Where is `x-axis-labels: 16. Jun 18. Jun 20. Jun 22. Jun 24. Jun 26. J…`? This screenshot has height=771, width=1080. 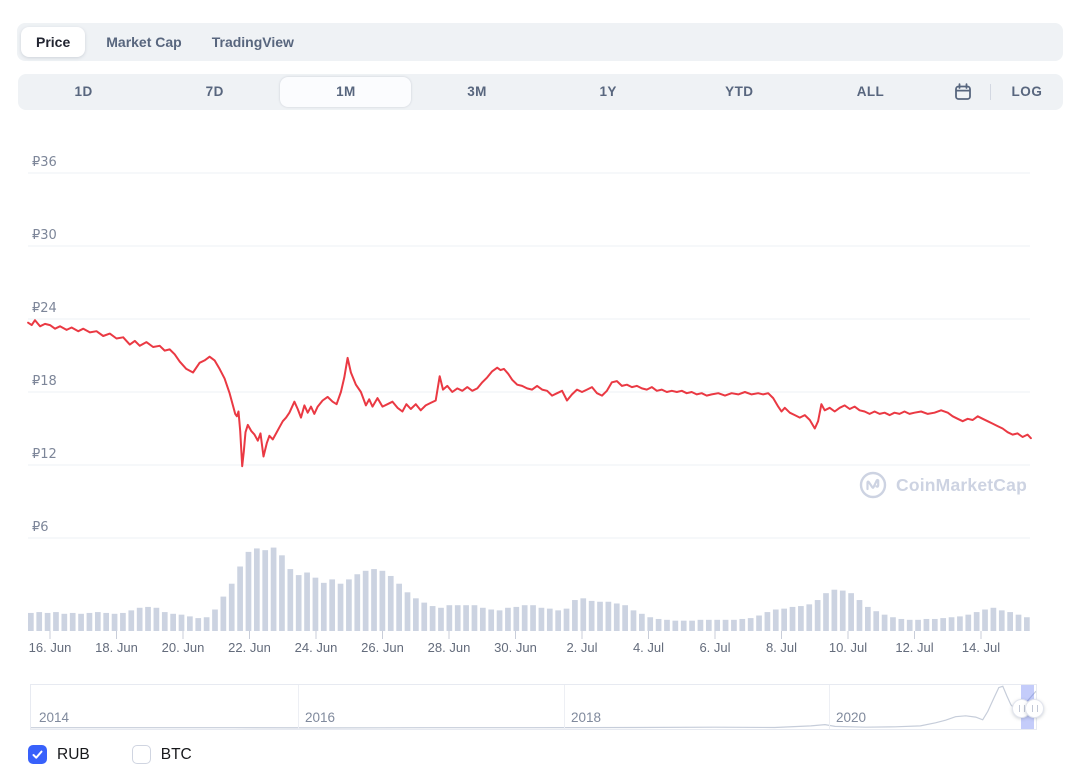
x-axis-labels: 16. Jun 18. Jun 20. Jun 22. Jun 24. Jun 26. J… is located at coordinates (515, 647).